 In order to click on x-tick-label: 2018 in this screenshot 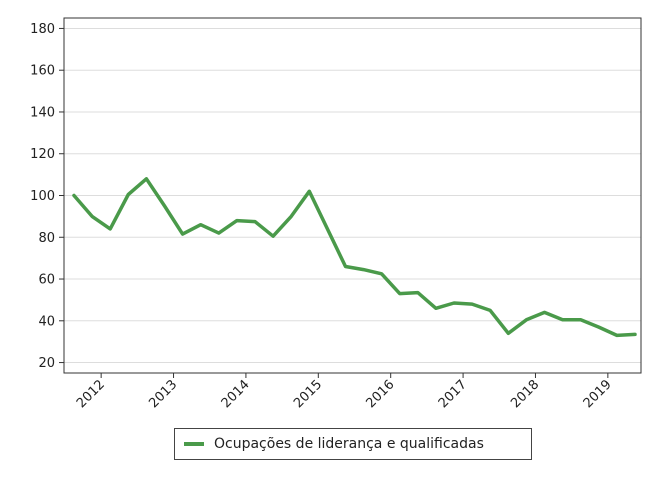, I will do `click(525, 394)`.